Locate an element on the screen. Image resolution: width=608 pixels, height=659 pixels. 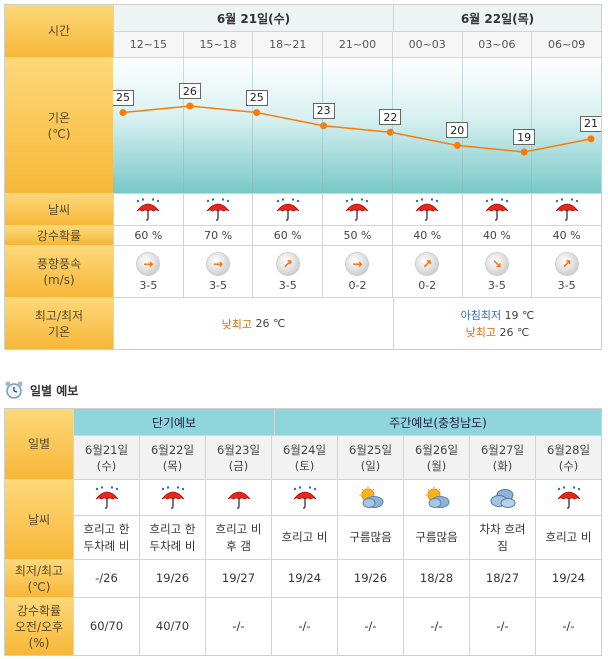
daily-rain-value: 40/70 is located at coordinates (172, 626).